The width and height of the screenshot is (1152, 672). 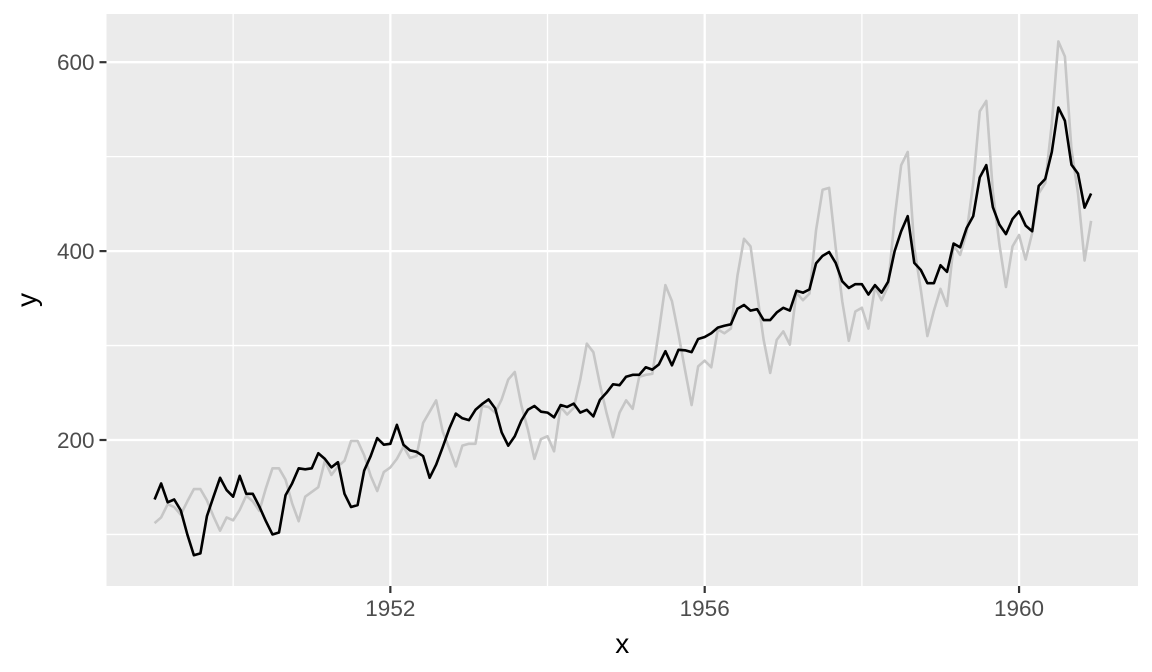 What do you see at coordinates (76, 440) in the screenshot?
I see `y-tick-label-200: 200` at bounding box center [76, 440].